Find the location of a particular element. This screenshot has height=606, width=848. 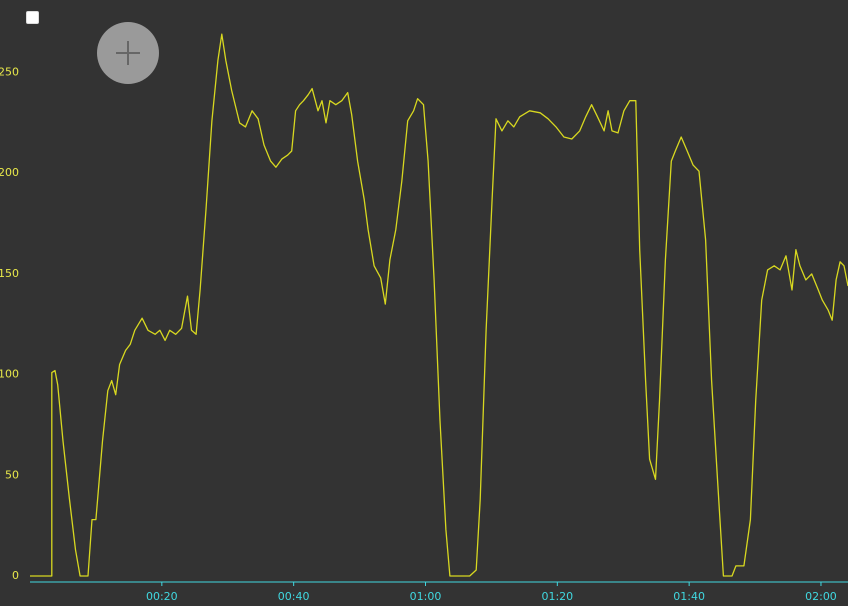

x-tick-label: 00:40 is located at coordinates (294, 596).